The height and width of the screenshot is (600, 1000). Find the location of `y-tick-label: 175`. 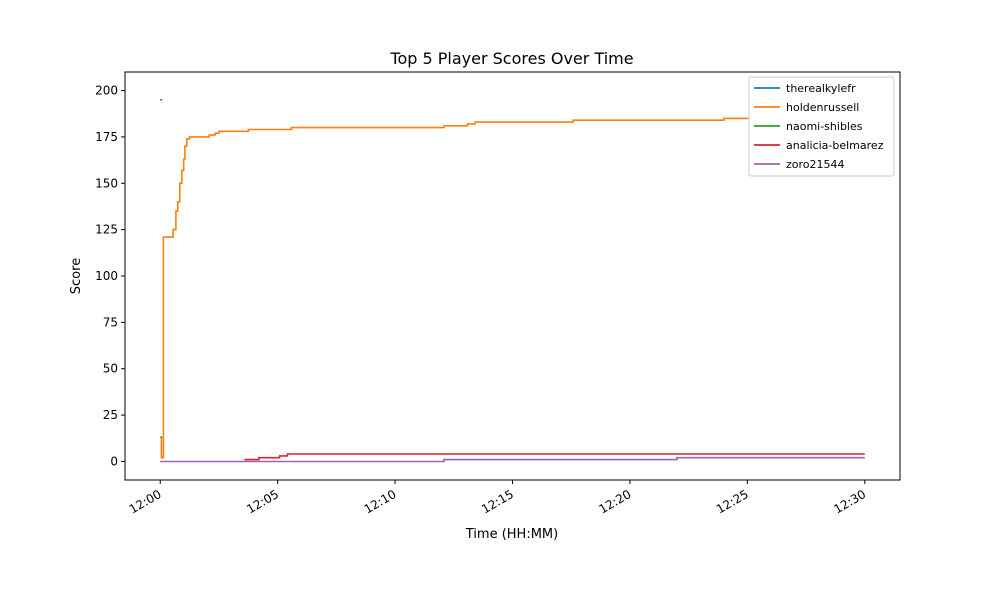

y-tick-label: 175 is located at coordinates (106, 137).